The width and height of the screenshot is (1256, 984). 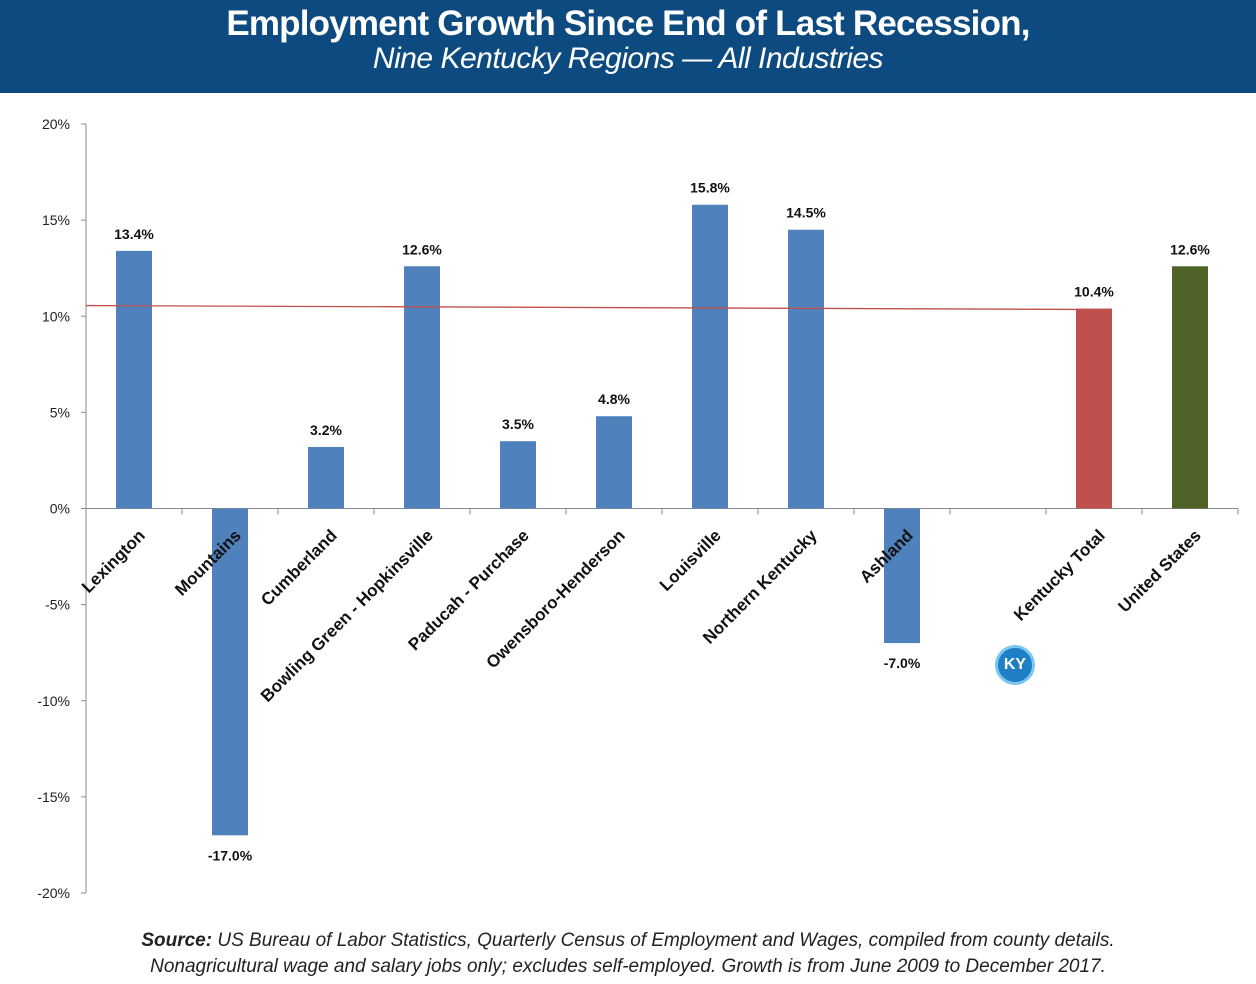 I want to click on data-label: 3.5%, so click(x=518, y=424).